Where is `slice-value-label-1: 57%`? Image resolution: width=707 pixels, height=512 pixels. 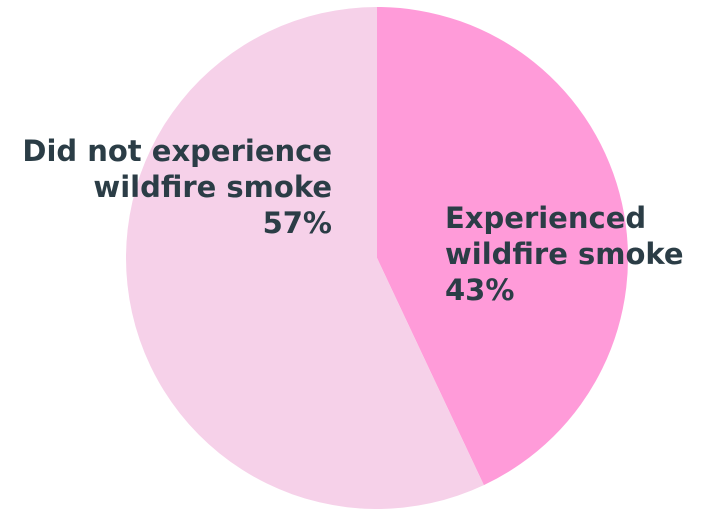 slice-value-label-1: 57% is located at coordinates (297, 223).